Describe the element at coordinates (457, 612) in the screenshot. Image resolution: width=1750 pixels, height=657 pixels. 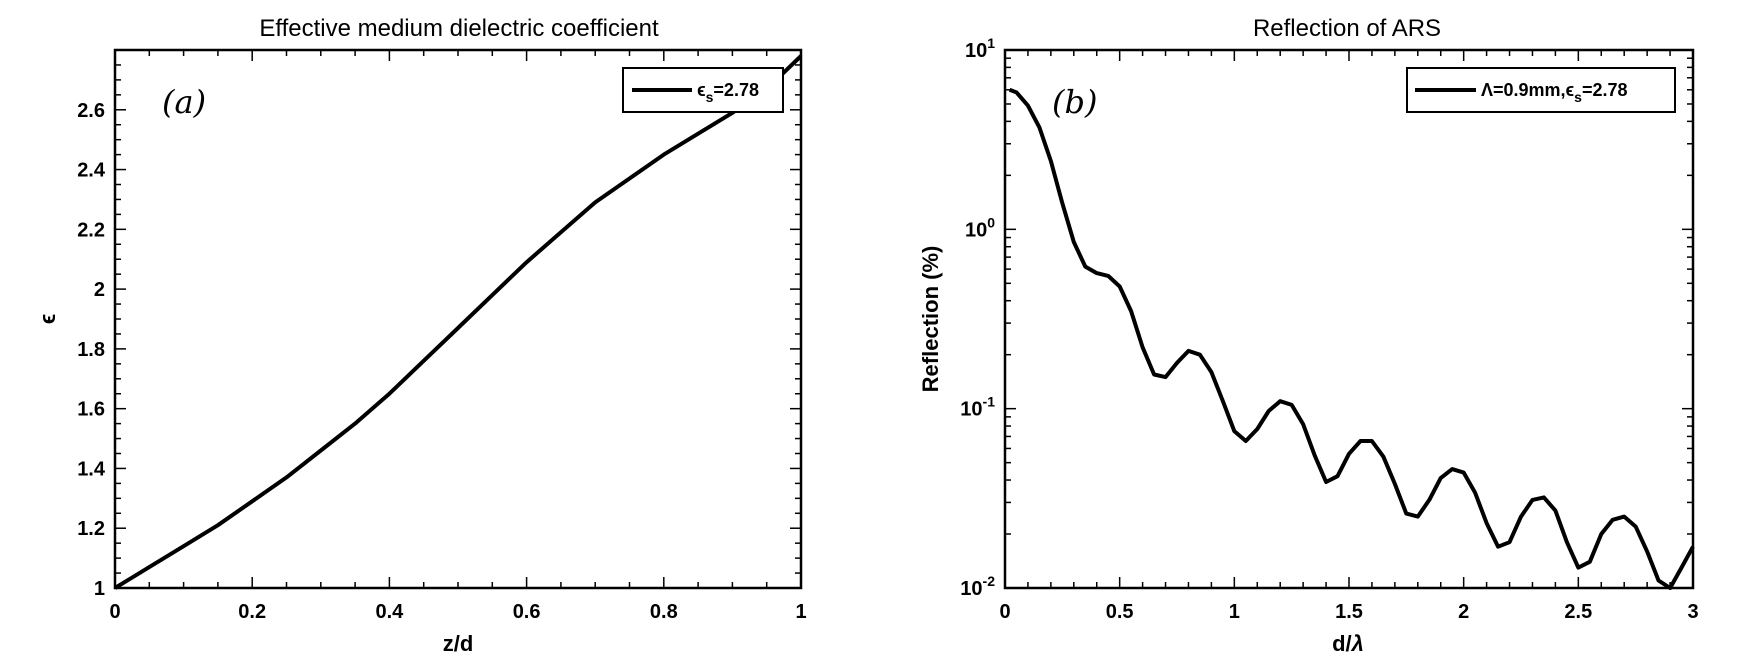
I see `x-tick-labels-a: 0 0.2 0.4 0.6 0.8 1` at that location.